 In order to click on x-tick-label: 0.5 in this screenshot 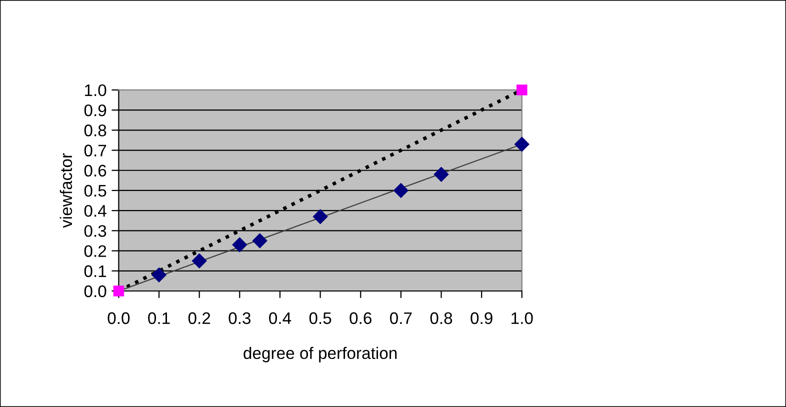, I will do `click(320, 318)`.